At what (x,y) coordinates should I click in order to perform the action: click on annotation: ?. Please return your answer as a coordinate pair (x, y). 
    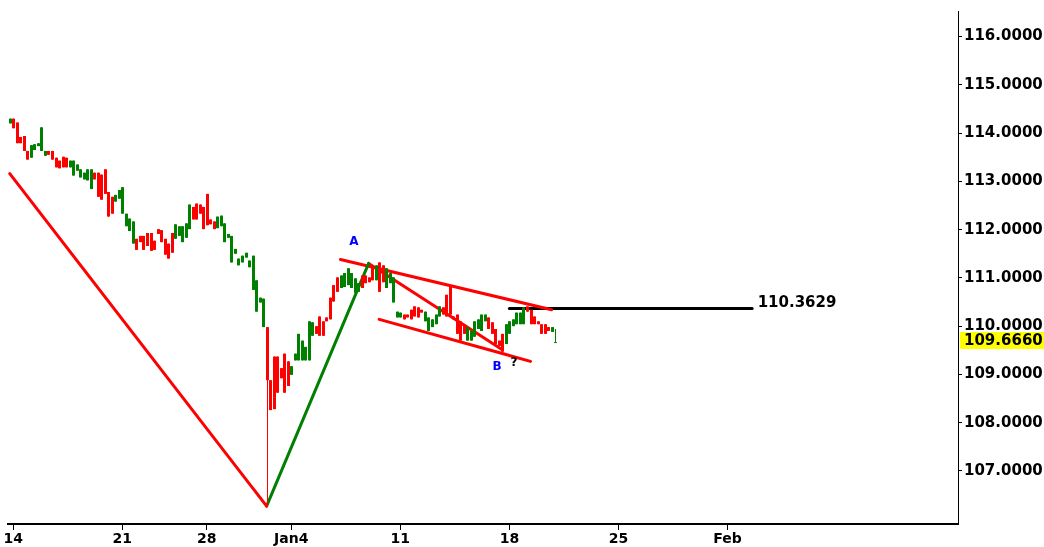
    Looking at the image, I should click on (514, 362).